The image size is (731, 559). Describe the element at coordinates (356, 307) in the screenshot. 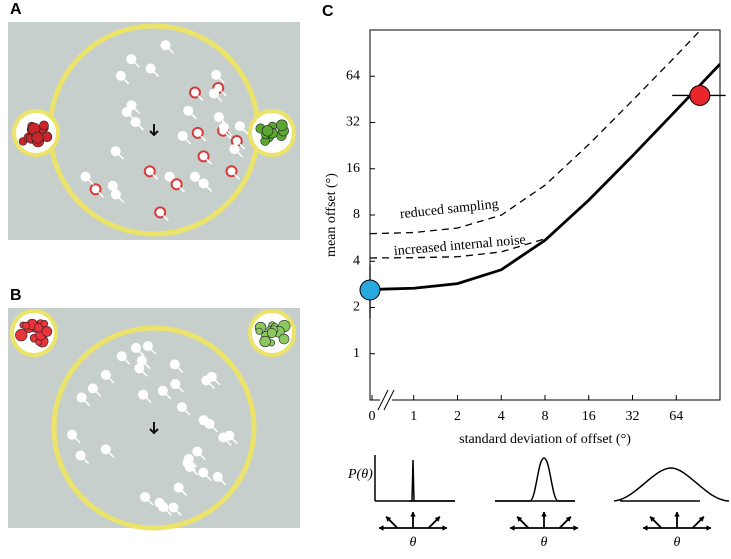

I see `y-tick-label: 2` at that location.